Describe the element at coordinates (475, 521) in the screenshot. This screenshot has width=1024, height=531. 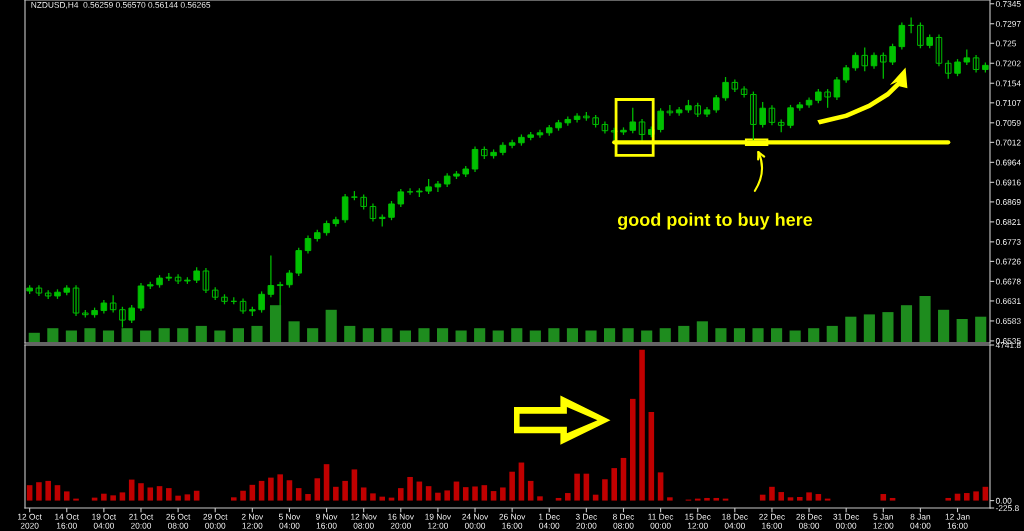
I see `x-tick-label: 24 Nov 00:00` at that location.